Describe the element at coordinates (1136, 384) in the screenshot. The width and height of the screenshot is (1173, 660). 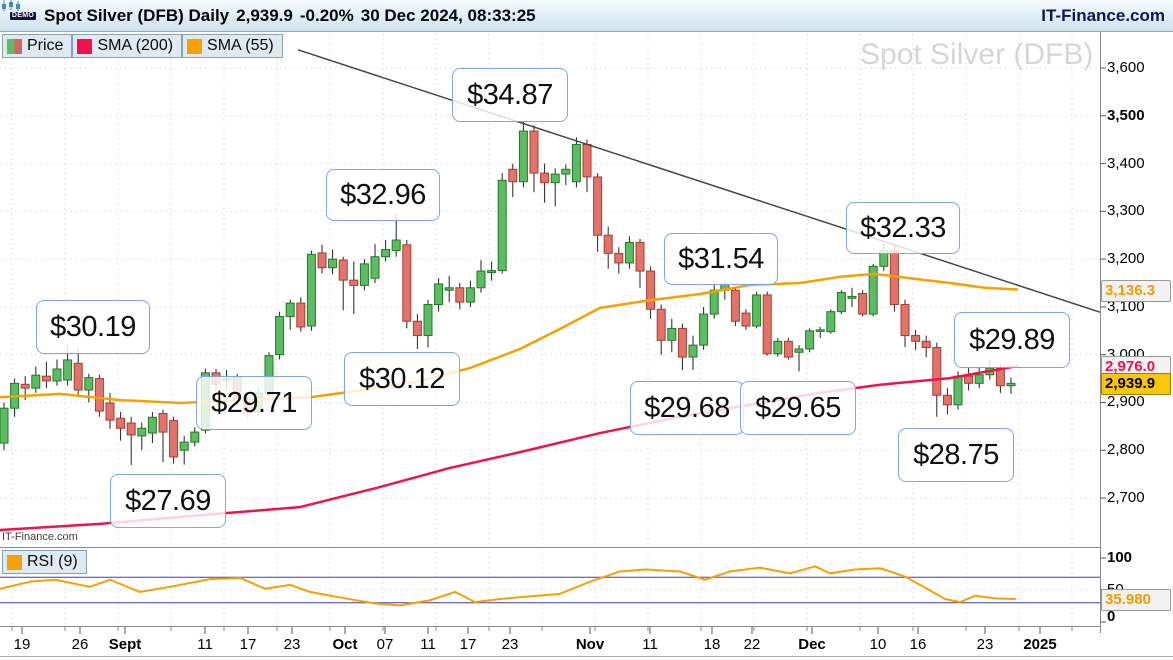
I see `axis-value-badge: 2,939.9` at that location.